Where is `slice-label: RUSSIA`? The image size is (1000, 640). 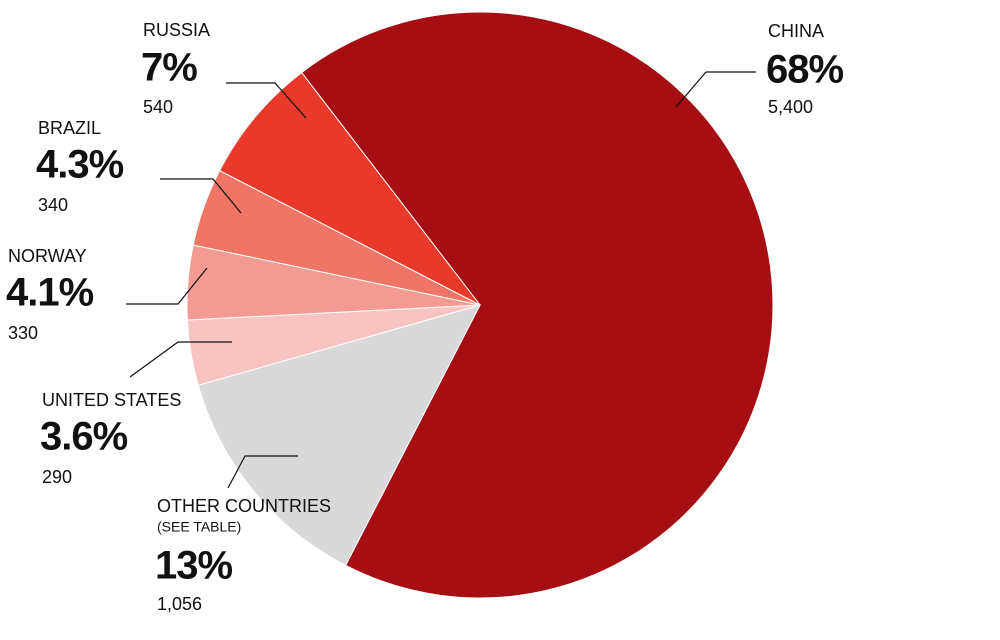
slice-label: RUSSIA is located at coordinates (176, 30).